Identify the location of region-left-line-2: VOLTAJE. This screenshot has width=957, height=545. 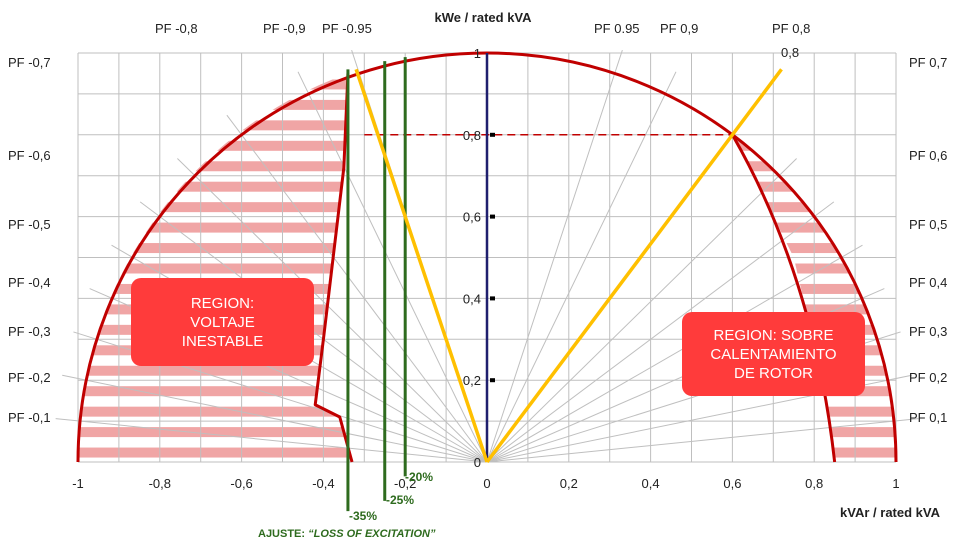
(222, 322).